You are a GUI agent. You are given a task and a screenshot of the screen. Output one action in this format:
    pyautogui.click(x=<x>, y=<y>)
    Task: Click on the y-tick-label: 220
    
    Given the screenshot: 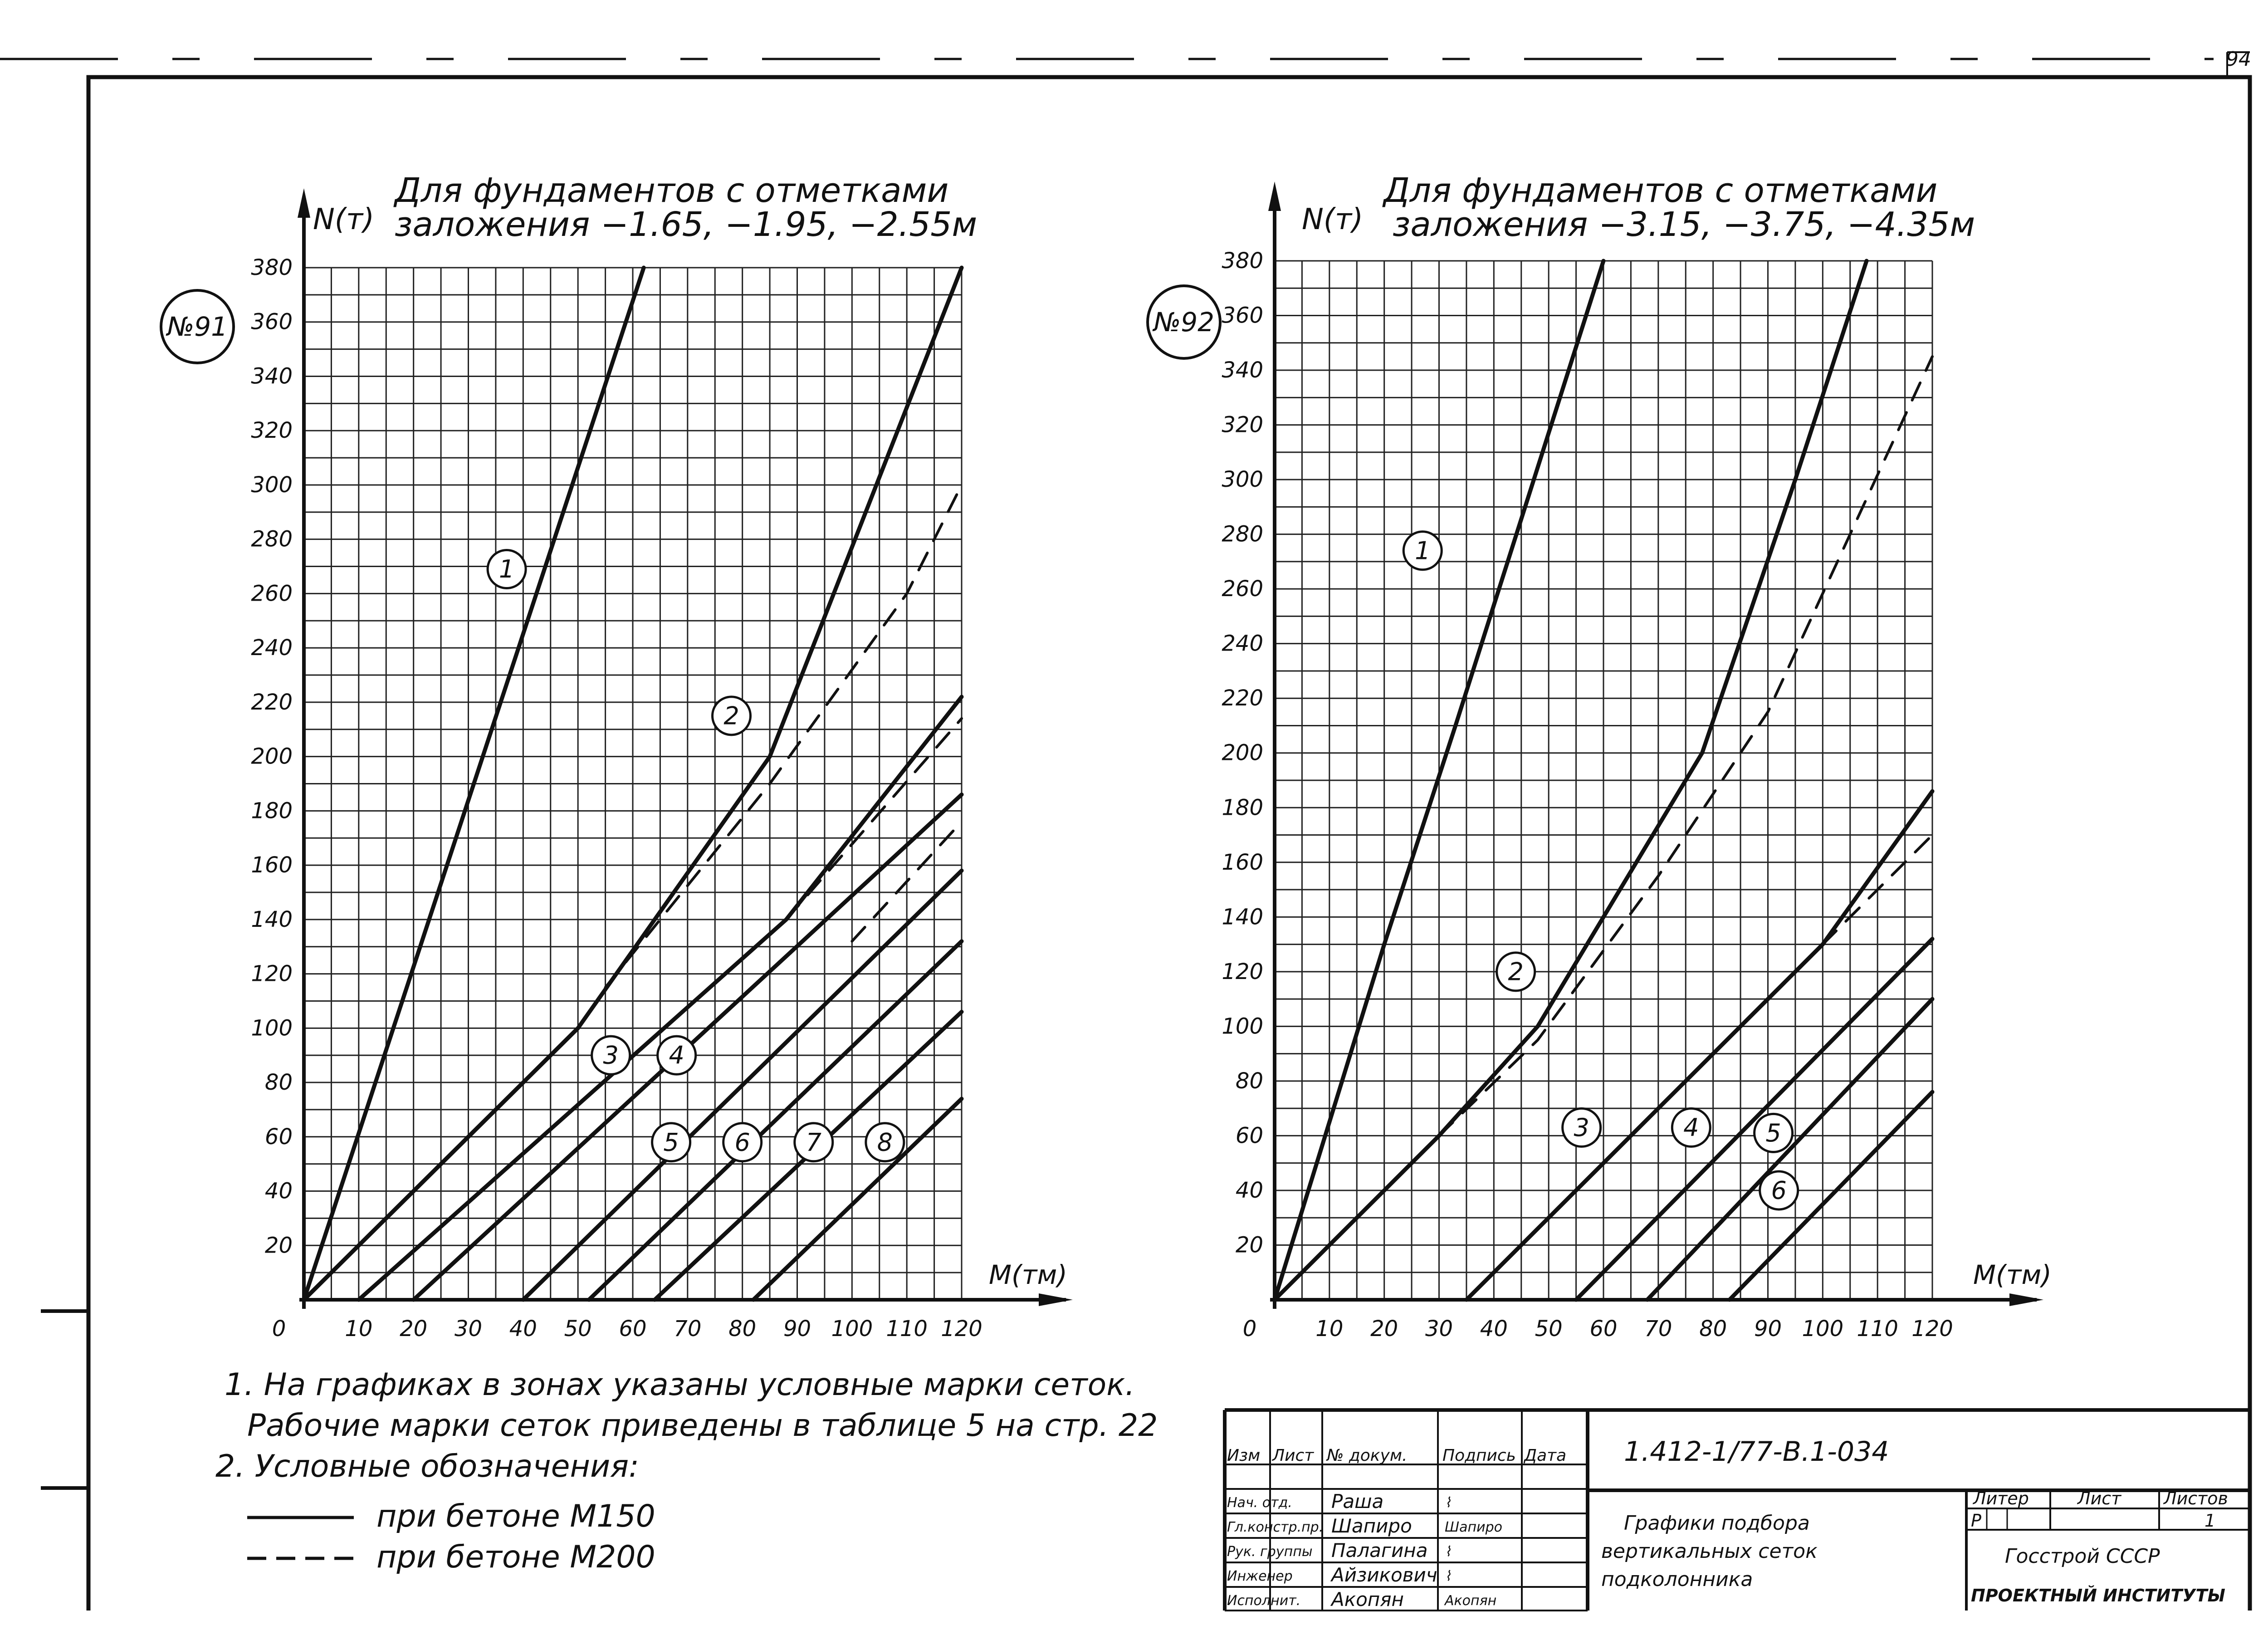 What is the action you would take?
    pyautogui.click(x=1242, y=698)
    